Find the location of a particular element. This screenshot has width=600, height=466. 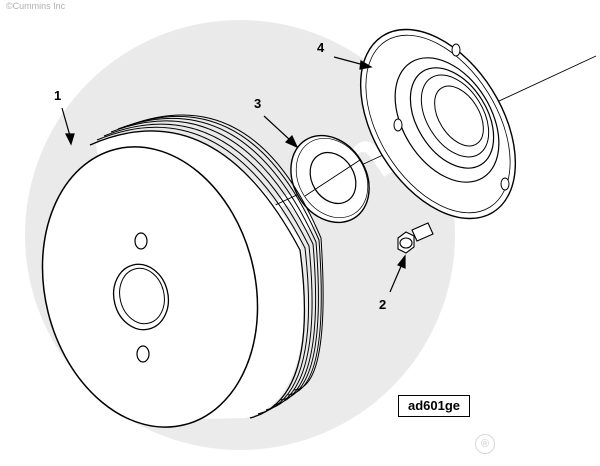

callout-1: 1 is located at coordinates (58, 95).